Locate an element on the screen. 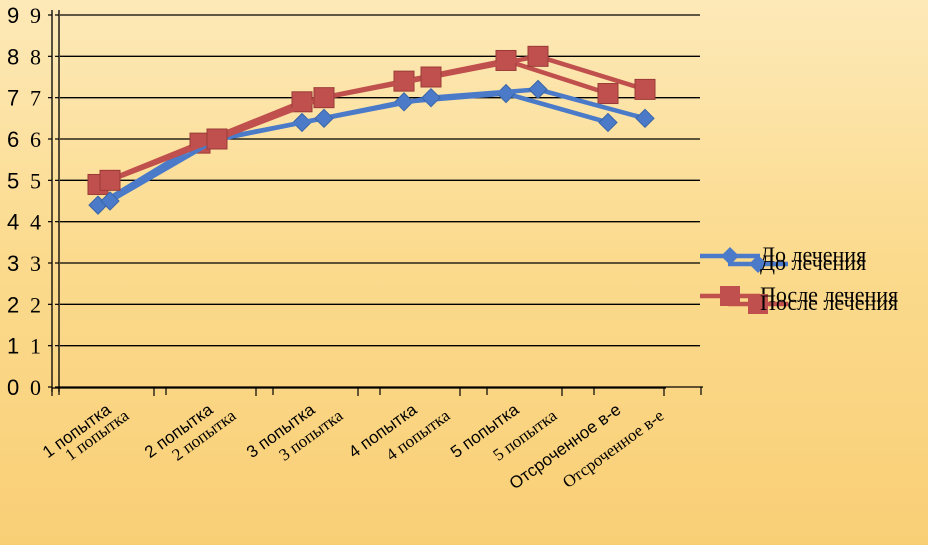 The image size is (928, 545). legend-label: До лечения is located at coordinates (813, 262).